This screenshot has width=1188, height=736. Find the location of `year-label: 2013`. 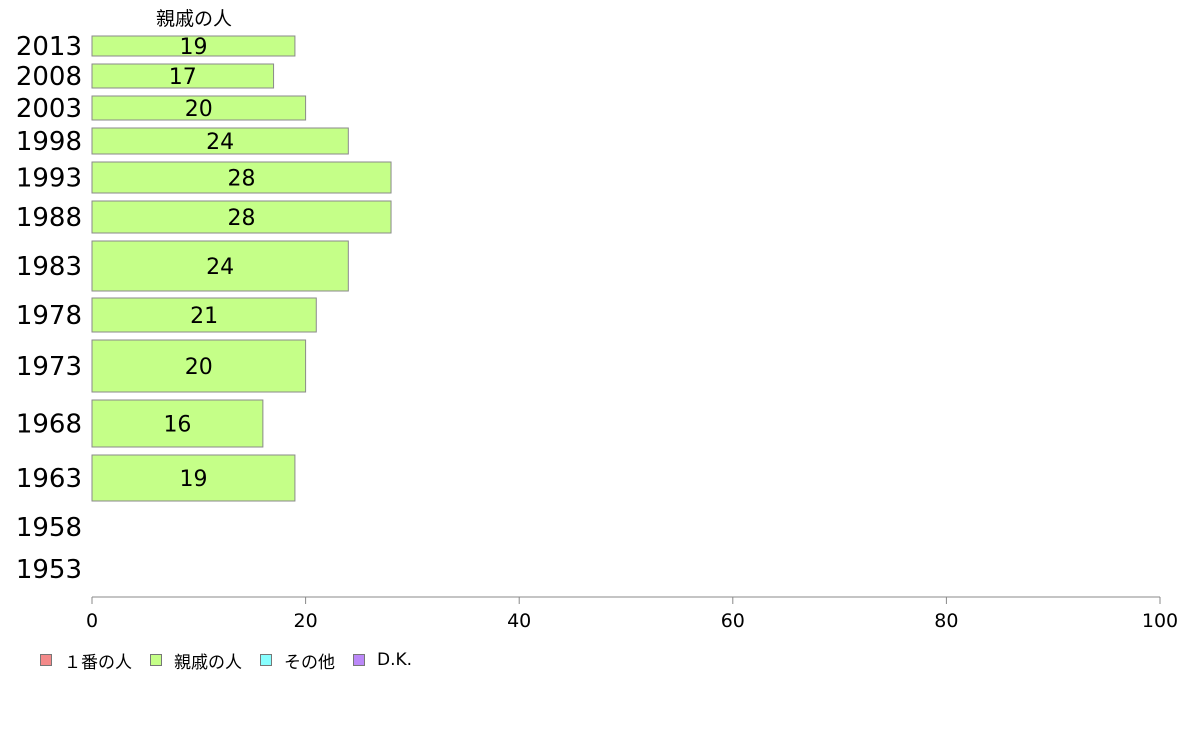

year-label: 2013 is located at coordinates (49, 47).